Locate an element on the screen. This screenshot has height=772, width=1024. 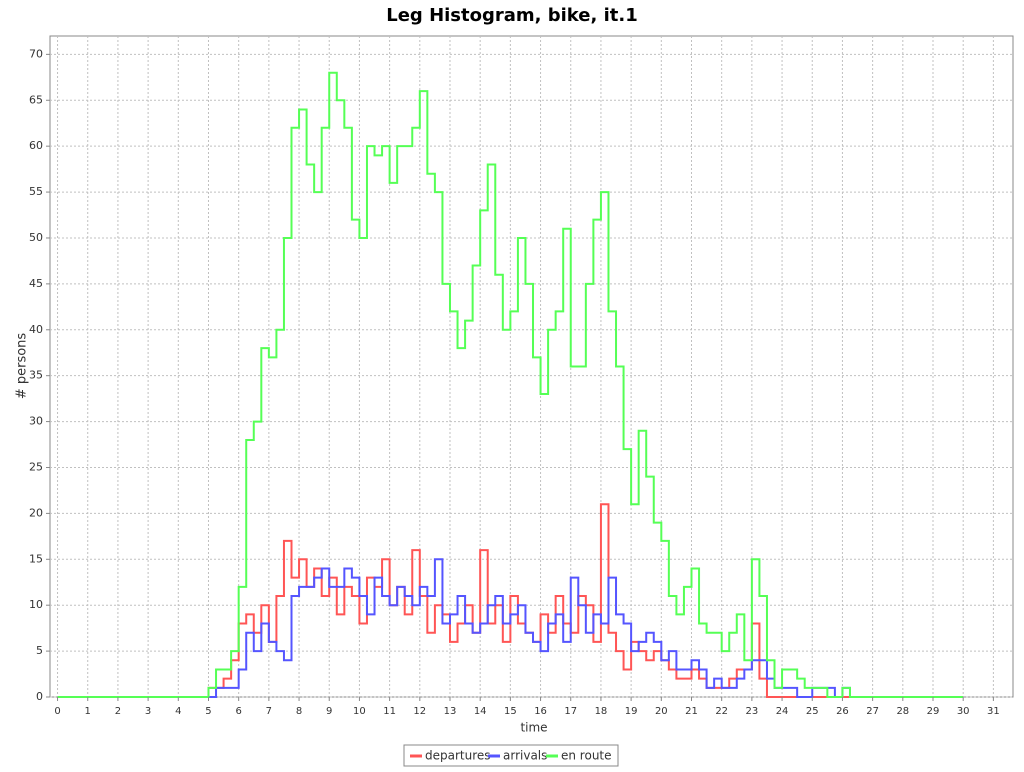
y-tick-label: 70 is located at coordinates (36, 53).